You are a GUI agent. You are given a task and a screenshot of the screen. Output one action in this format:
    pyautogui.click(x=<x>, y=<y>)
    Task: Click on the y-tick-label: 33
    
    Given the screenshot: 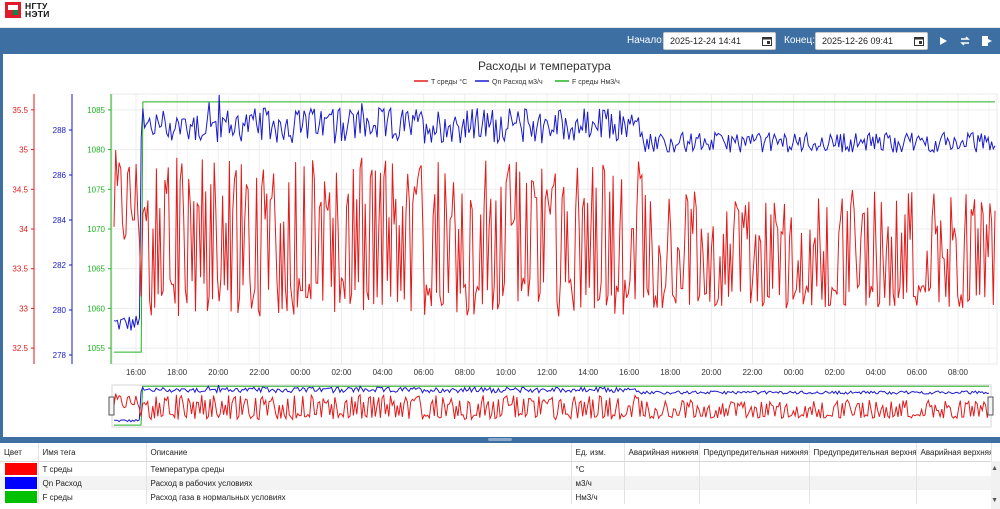 What is the action you would take?
    pyautogui.click(x=23, y=308)
    